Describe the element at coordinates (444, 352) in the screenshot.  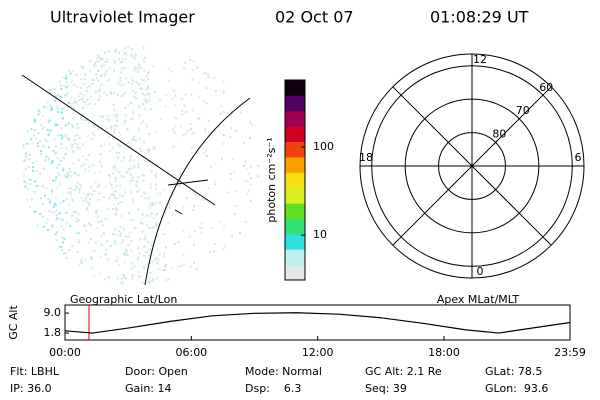
I see `x-tick-label: 18:00` at that location.